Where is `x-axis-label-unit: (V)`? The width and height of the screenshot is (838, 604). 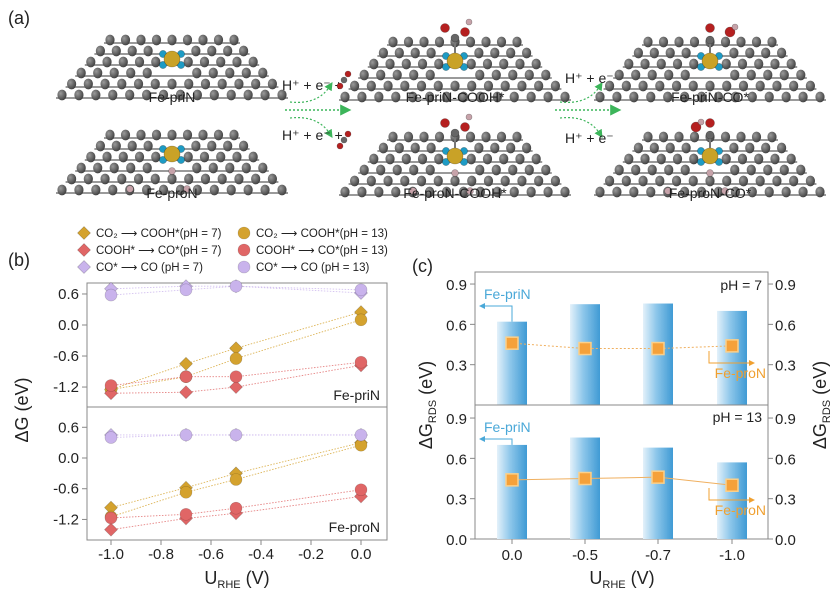
x-axis-label-unit: (V) is located at coordinates (640, 578).